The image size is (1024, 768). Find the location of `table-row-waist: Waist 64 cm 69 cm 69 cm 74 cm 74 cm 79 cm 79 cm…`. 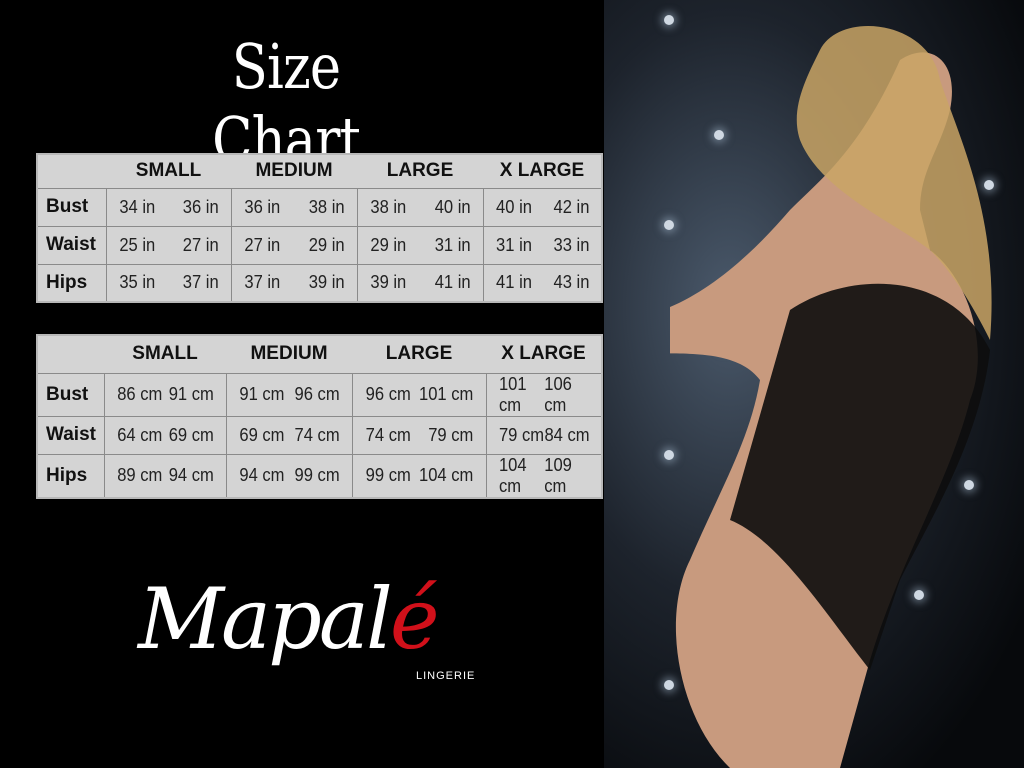

table-row-waist: Waist 64 cm 69 cm 69 cm 74 cm 74 cm 79 cm 79 cm… is located at coordinates (319, 435).